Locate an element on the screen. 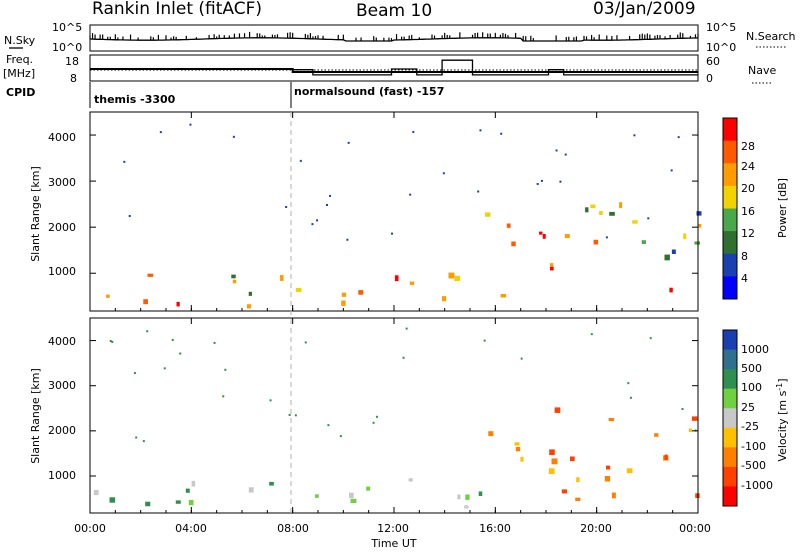  vel-cbar-tick-m25: -25 is located at coordinates (750, 426).